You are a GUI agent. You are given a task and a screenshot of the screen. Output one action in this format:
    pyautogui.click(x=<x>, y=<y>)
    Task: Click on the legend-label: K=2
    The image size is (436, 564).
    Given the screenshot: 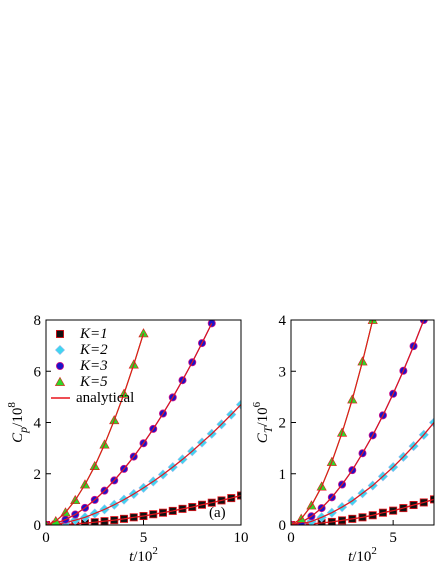 What is the action you would take?
    pyautogui.click(x=93, y=350)
    